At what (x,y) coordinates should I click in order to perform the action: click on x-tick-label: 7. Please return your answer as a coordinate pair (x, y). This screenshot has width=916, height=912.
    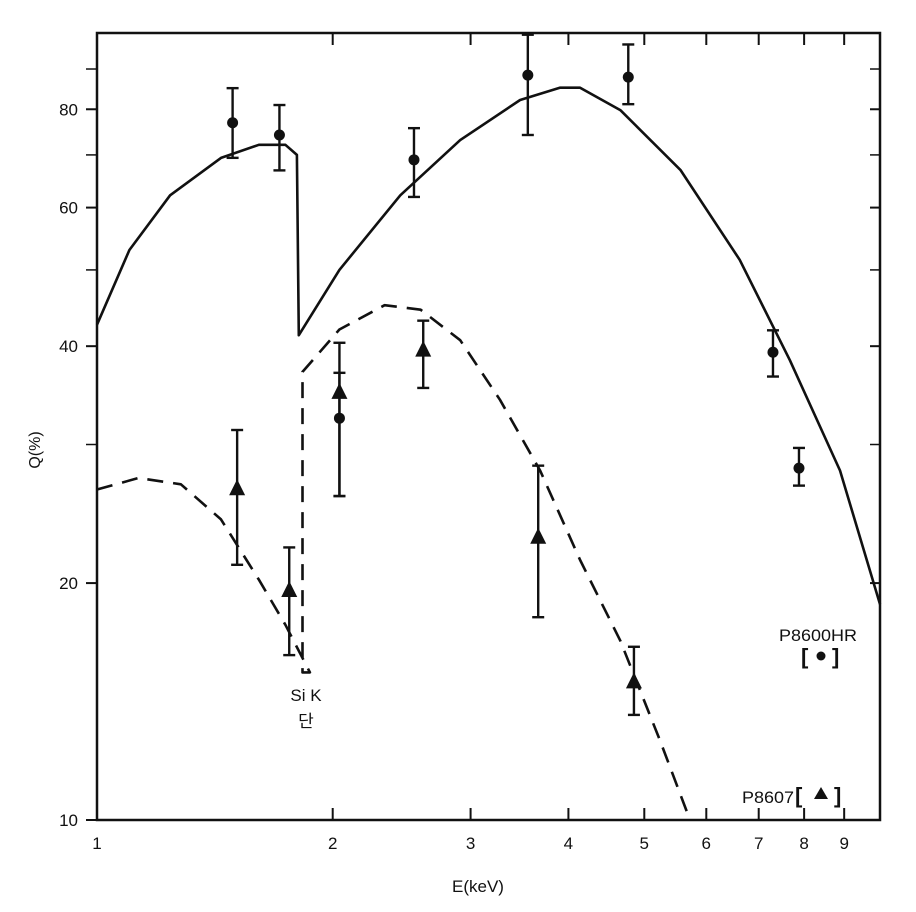
    Looking at the image, I should click on (758, 843).